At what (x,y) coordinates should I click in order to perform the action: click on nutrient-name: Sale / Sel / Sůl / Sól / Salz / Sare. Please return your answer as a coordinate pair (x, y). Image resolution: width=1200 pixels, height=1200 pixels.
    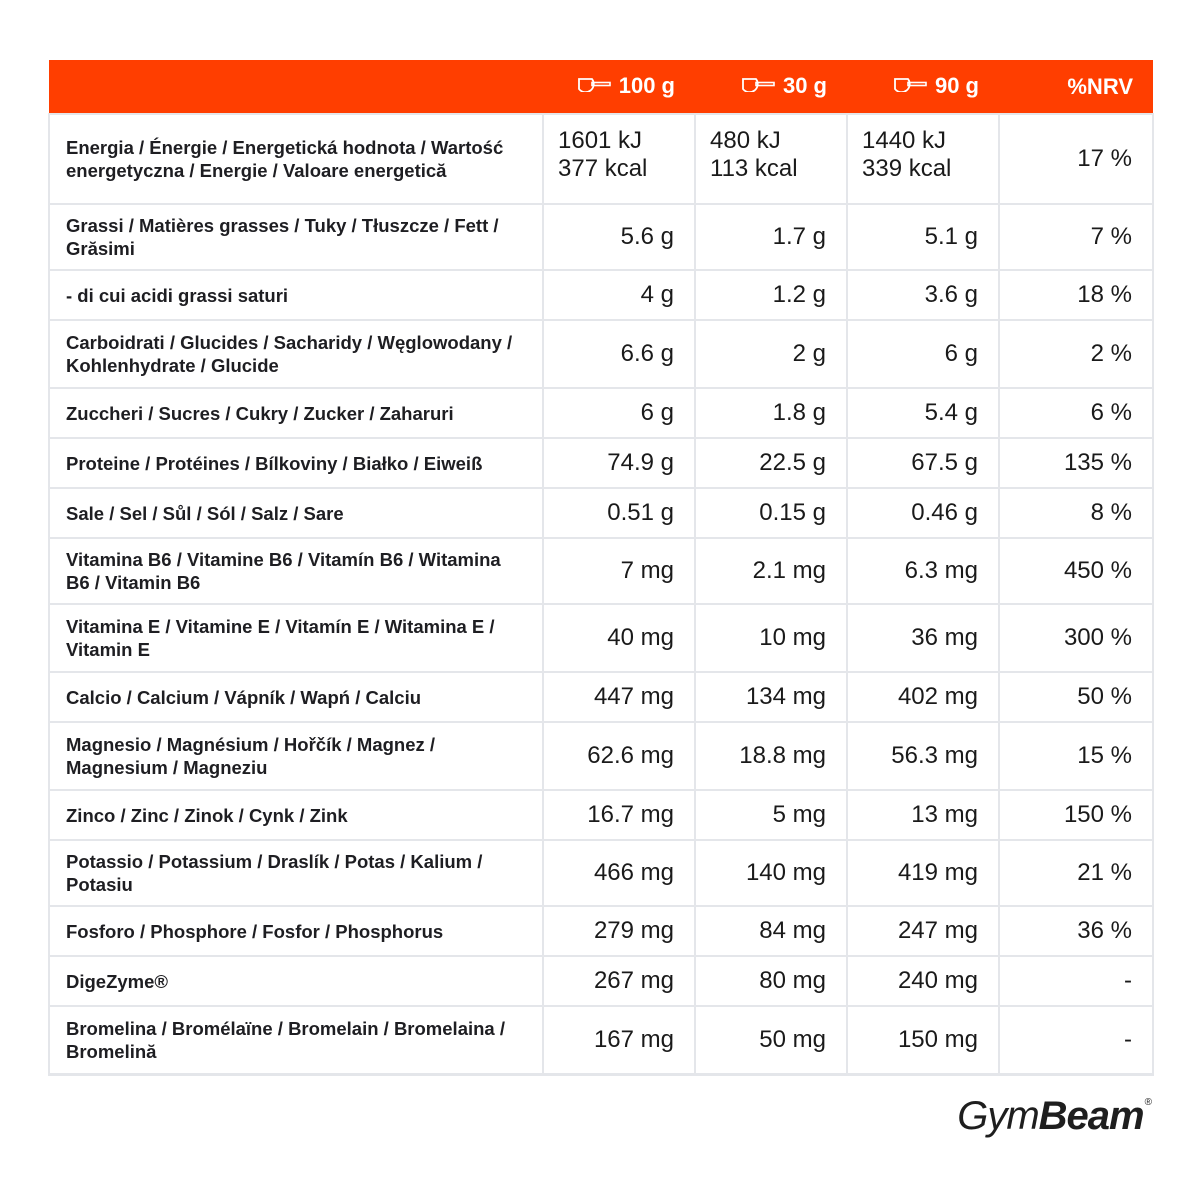
    Looking at the image, I should click on (296, 513).